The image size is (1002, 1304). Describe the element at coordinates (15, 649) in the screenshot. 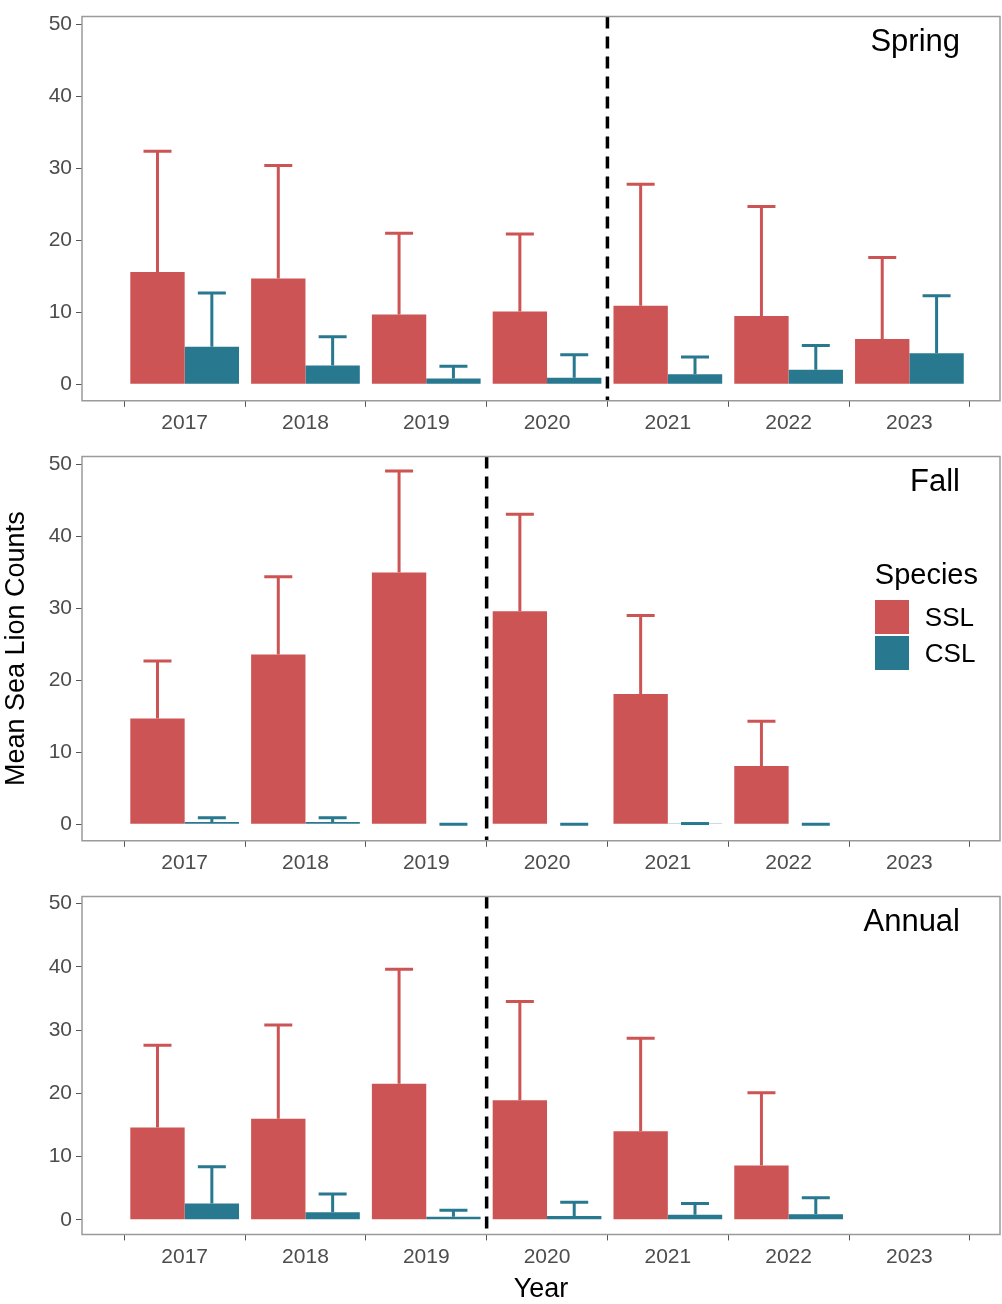

I see `y-axis-title: Mean Sea Lion Counts` at that location.